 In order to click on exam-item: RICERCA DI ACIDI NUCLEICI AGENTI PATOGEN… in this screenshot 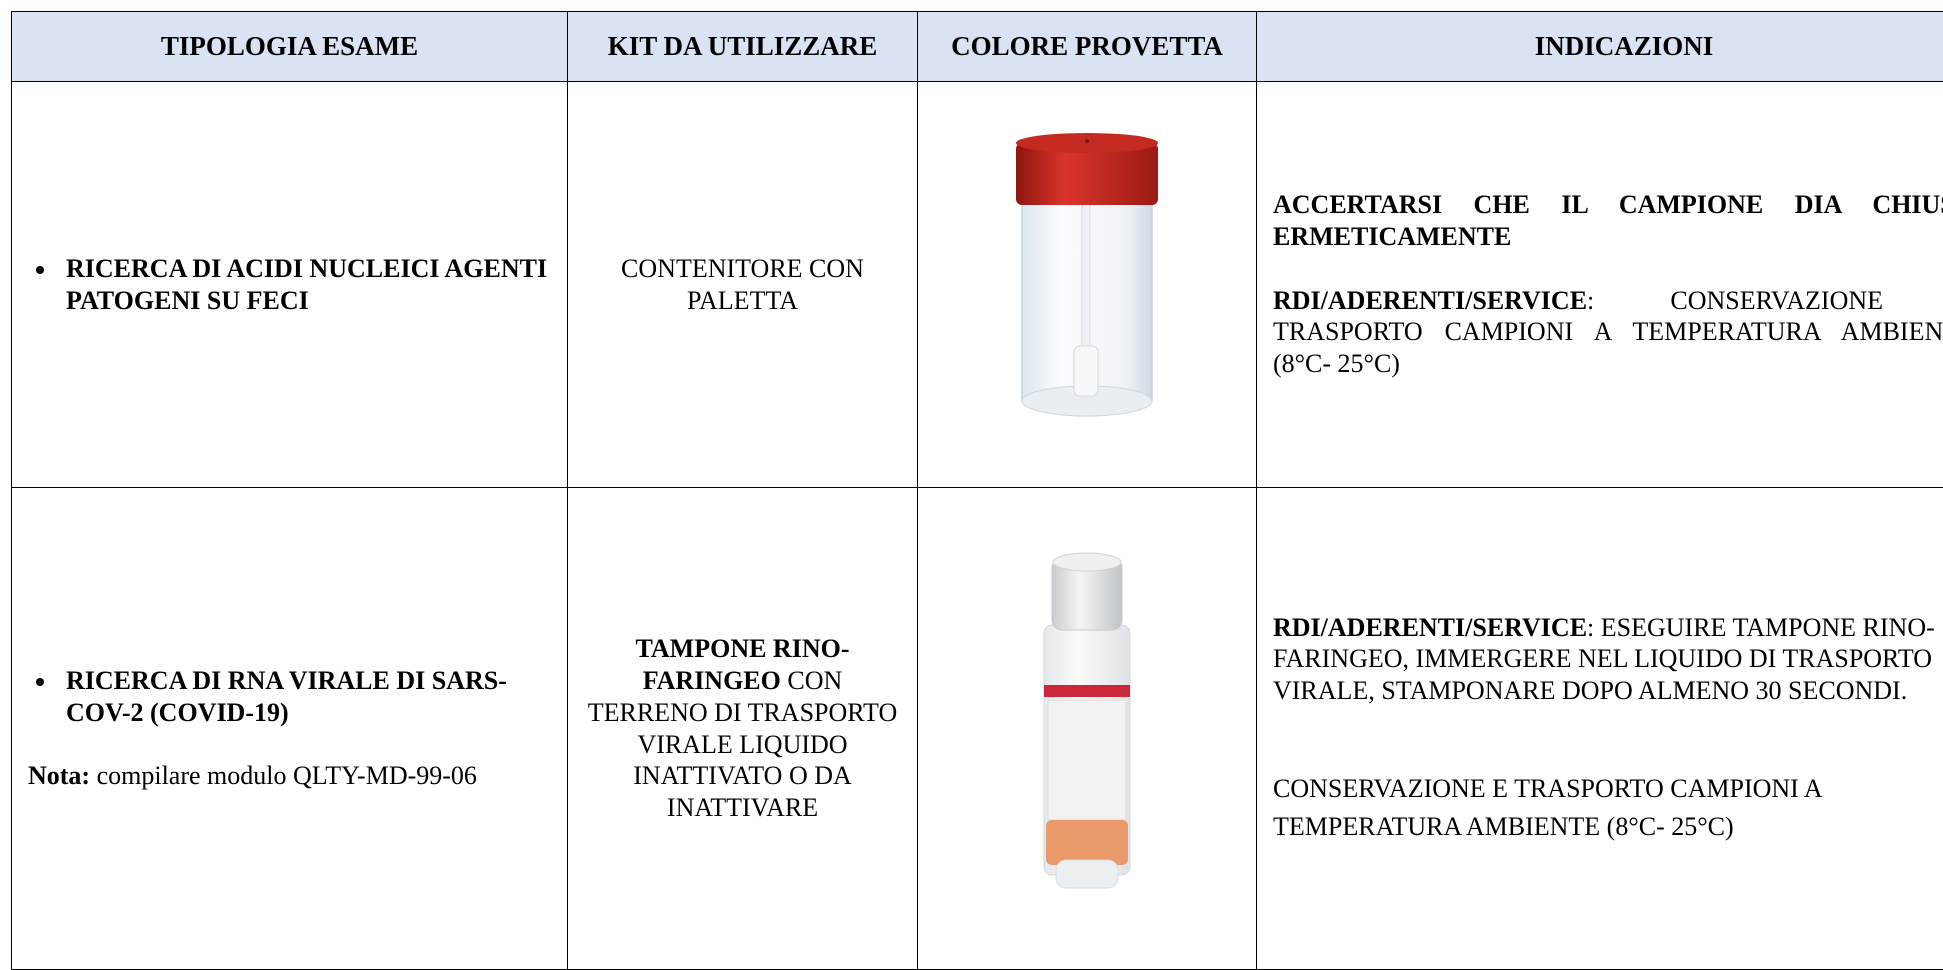, I will do `click(304, 284)`.